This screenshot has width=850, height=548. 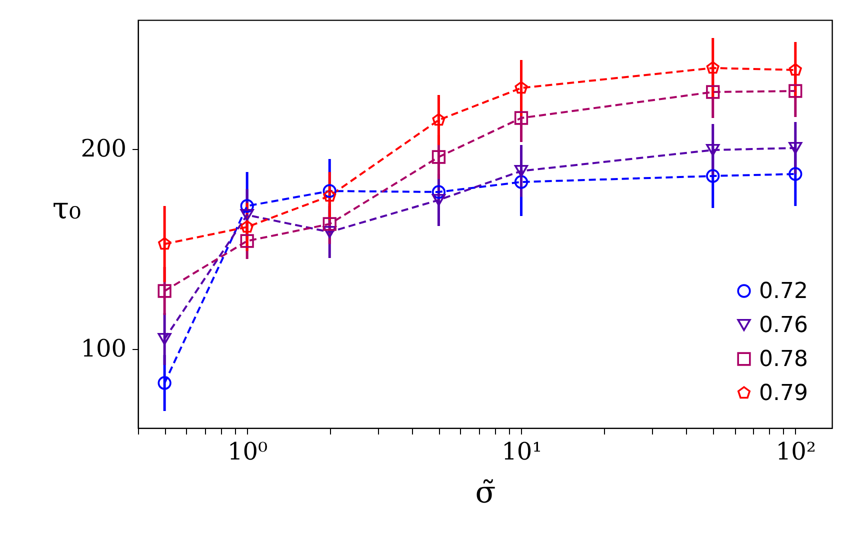 What do you see at coordinates (103, 348) in the screenshot?
I see `y-tick-label: 100` at bounding box center [103, 348].